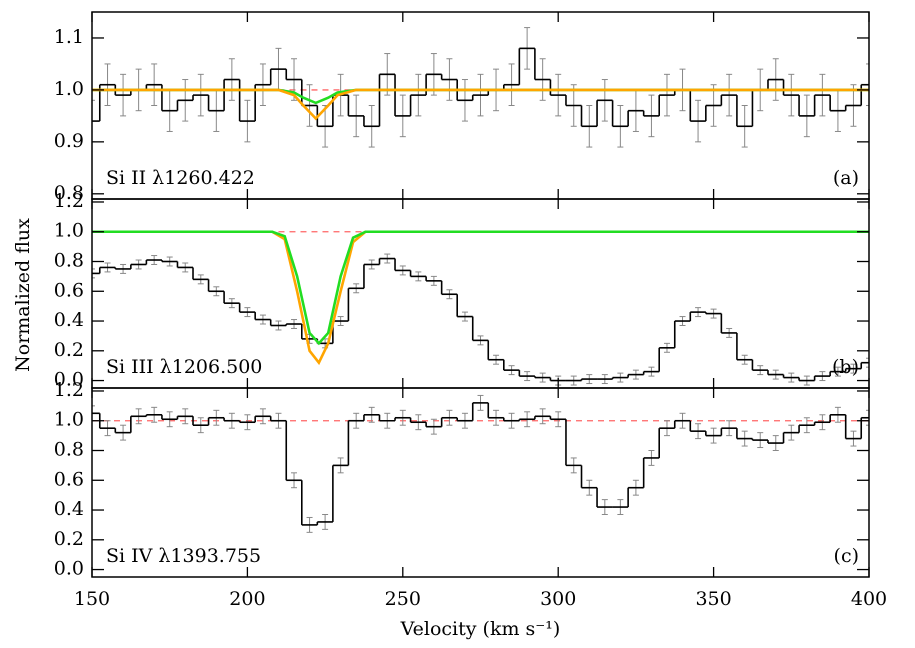 The image size is (915, 648). I want to click on y-tick-label: 1.1, so click(69, 37).